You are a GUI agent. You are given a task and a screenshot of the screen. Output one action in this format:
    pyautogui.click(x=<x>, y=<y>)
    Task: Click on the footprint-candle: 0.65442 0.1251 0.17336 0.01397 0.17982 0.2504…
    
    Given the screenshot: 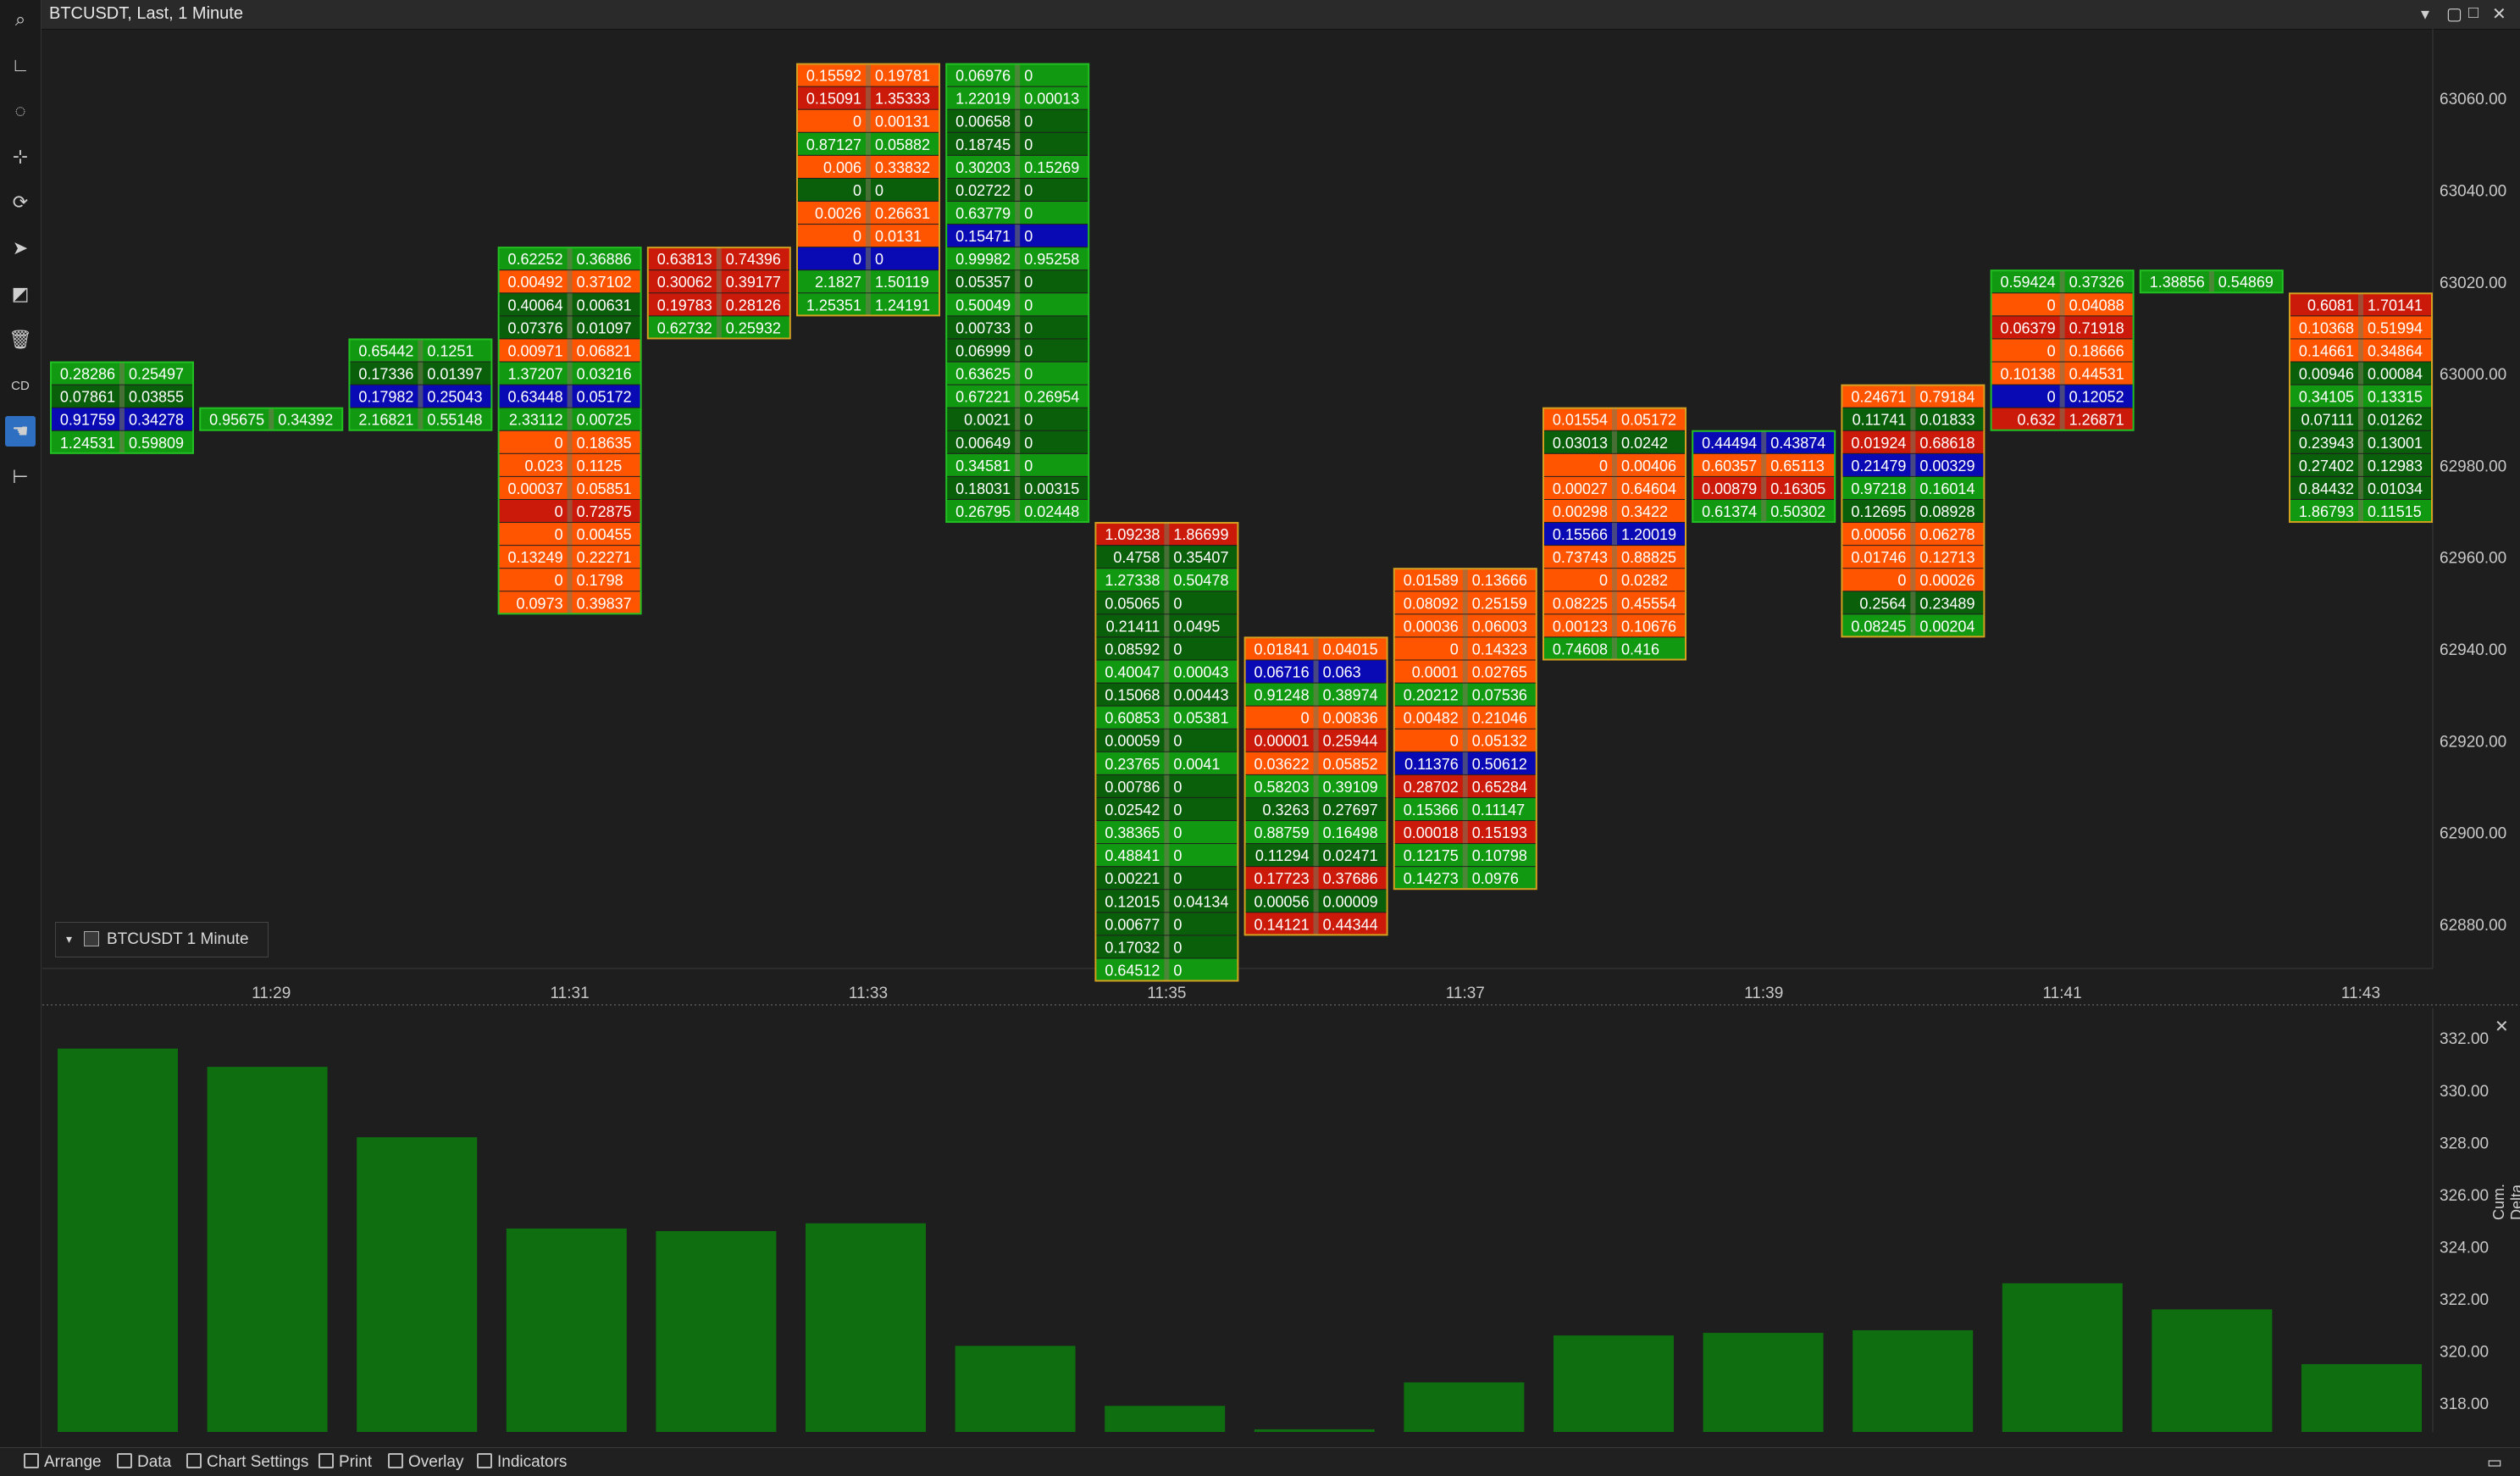 What is the action you would take?
    pyautogui.click(x=420, y=384)
    